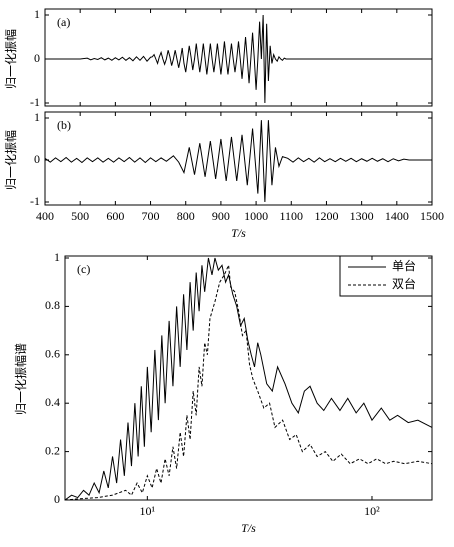 This screenshot has width=454, height=547. What do you see at coordinates (83, 269) in the screenshot?
I see `panel-label: (c)` at bounding box center [83, 269].